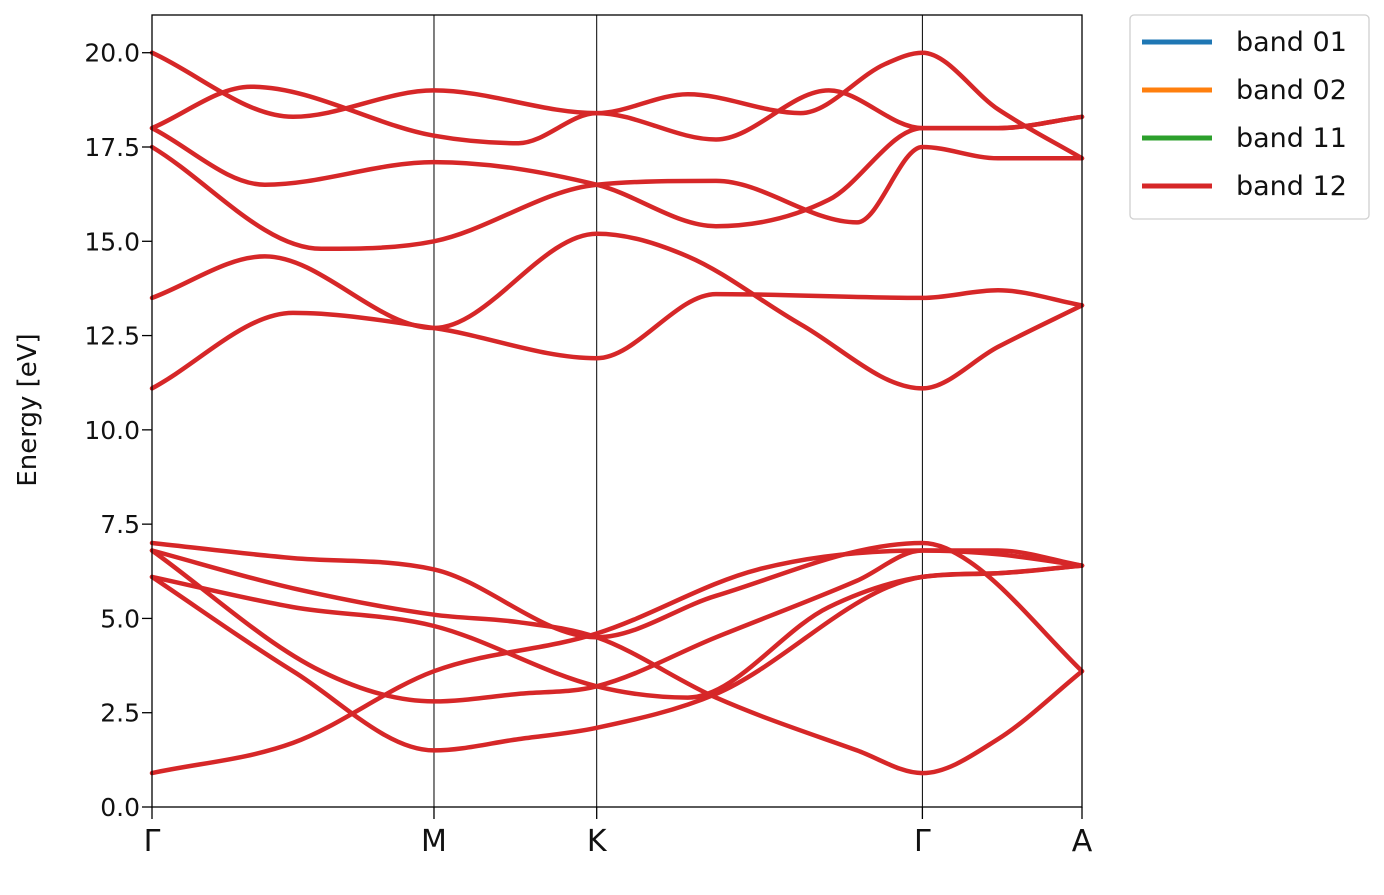  Describe the element at coordinates (112, 241) in the screenshot. I see `y-tick-label: 15.0` at that location.